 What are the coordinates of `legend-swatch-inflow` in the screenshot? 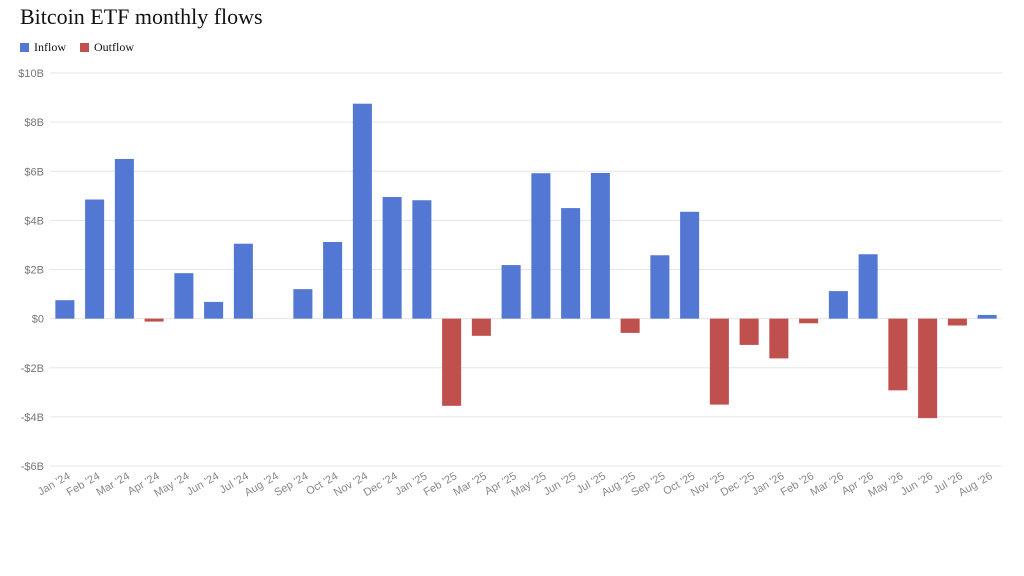 It's located at (24, 47).